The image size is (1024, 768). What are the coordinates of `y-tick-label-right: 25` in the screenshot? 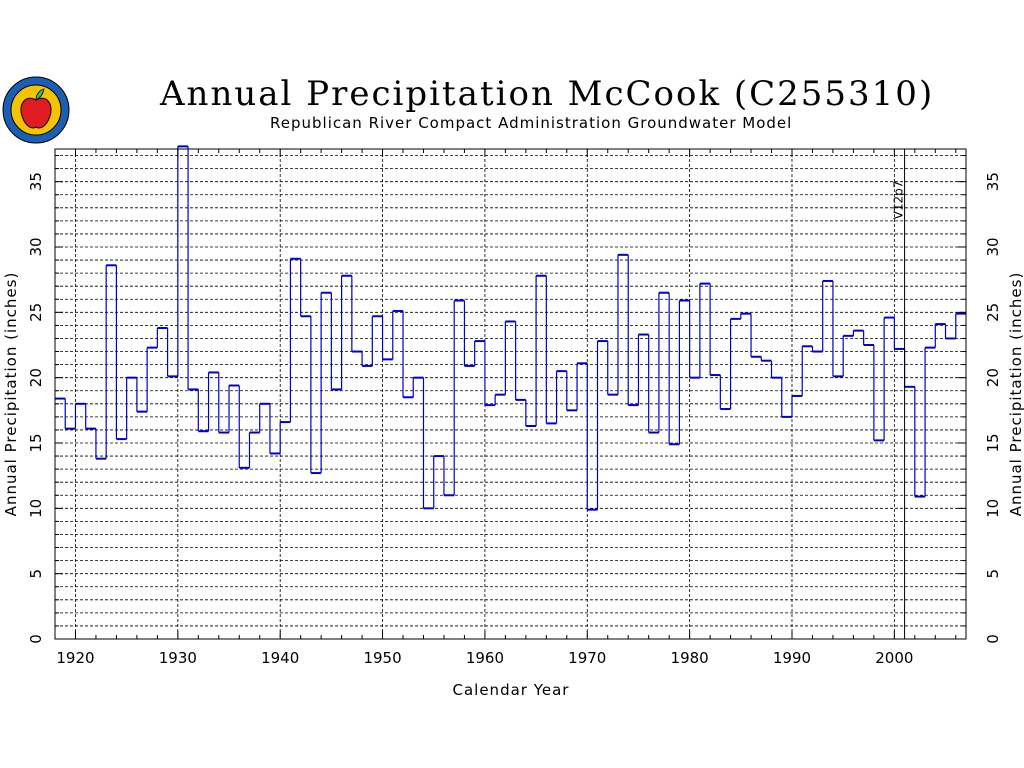 It's located at (993, 312).